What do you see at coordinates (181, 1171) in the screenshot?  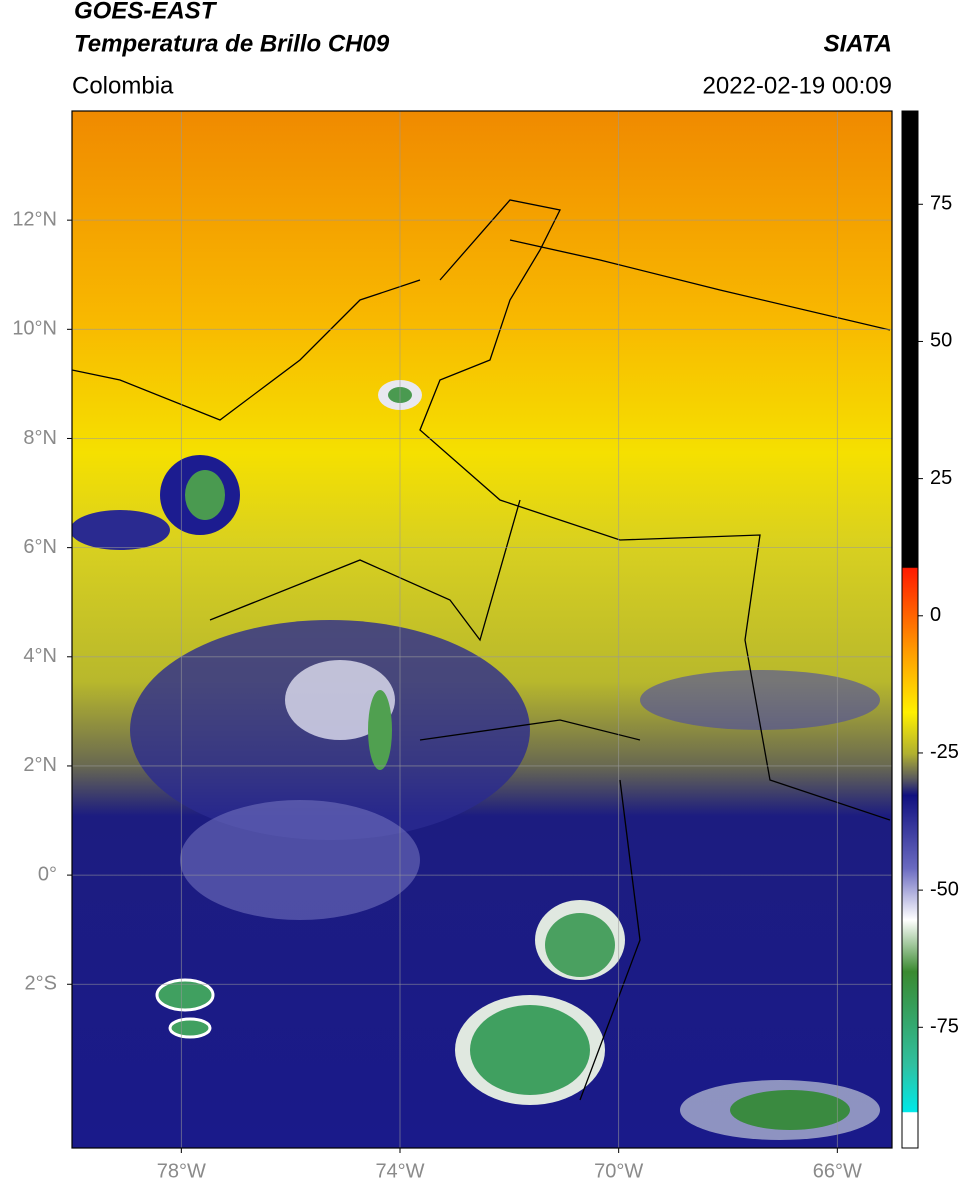 I see `x-tick-label: 78°W` at bounding box center [181, 1171].